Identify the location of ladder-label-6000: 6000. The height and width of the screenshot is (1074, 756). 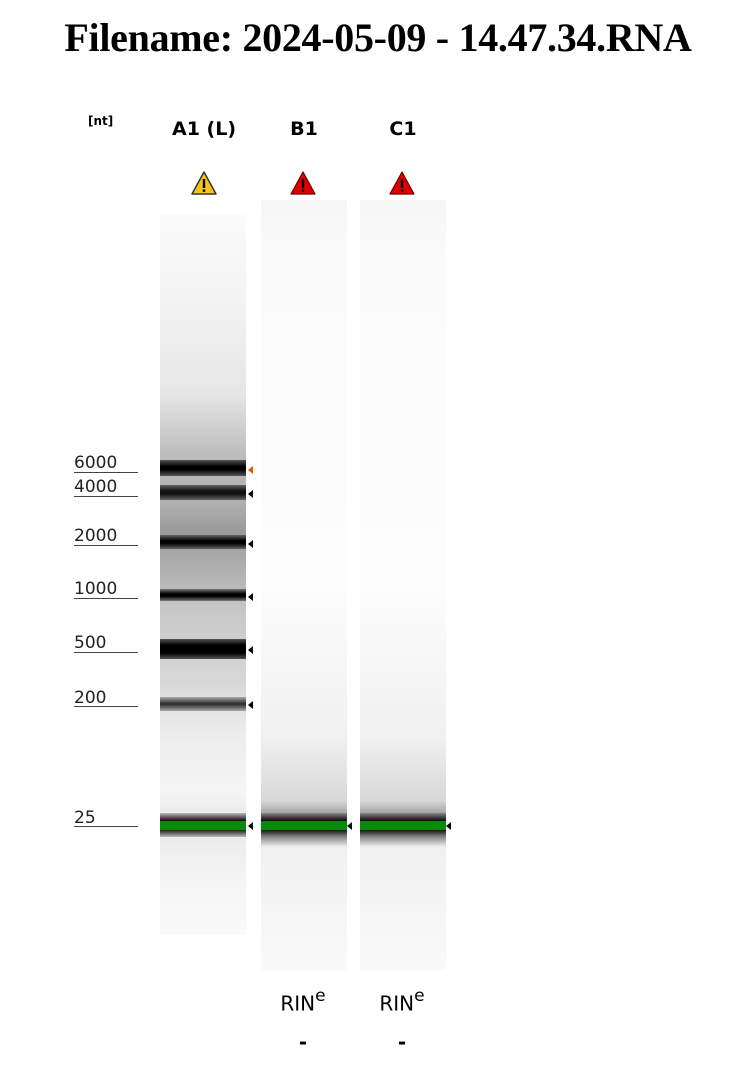
(96, 463).